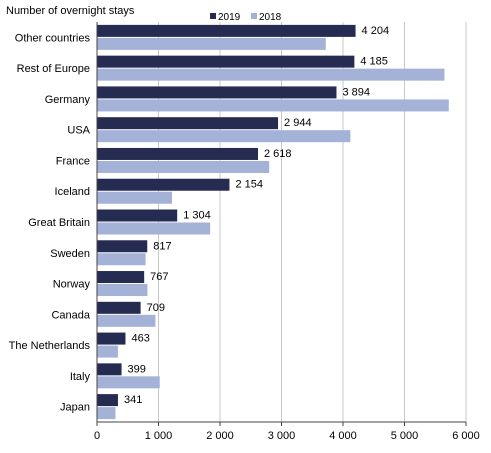  Describe the element at coordinates (220, 436) in the screenshot. I see `x-tick-label: 2 000` at that location.